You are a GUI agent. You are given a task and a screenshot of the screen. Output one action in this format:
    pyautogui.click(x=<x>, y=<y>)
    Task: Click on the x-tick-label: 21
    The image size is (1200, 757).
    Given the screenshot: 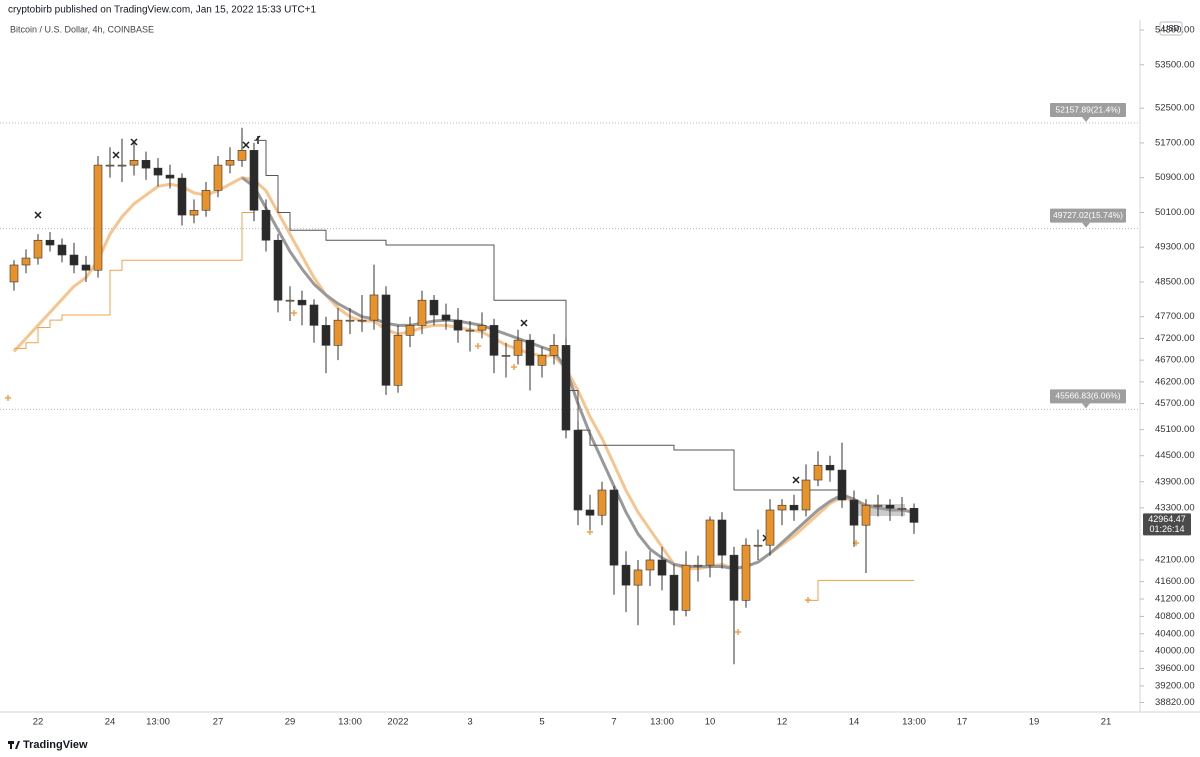 What is the action you would take?
    pyautogui.click(x=1106, y=722)
    